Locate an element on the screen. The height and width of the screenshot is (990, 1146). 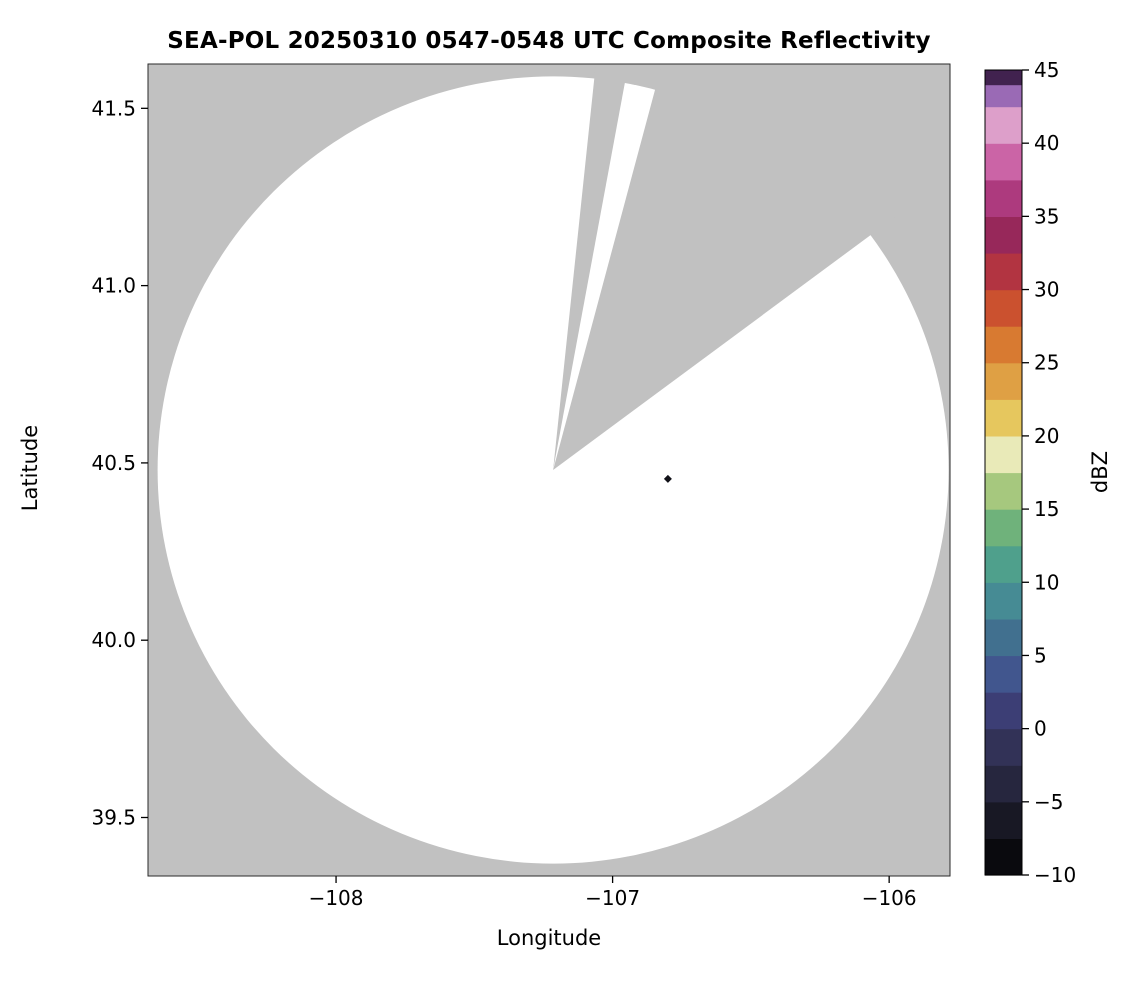
colorbar-frame is located at coordinates (1003, 472).